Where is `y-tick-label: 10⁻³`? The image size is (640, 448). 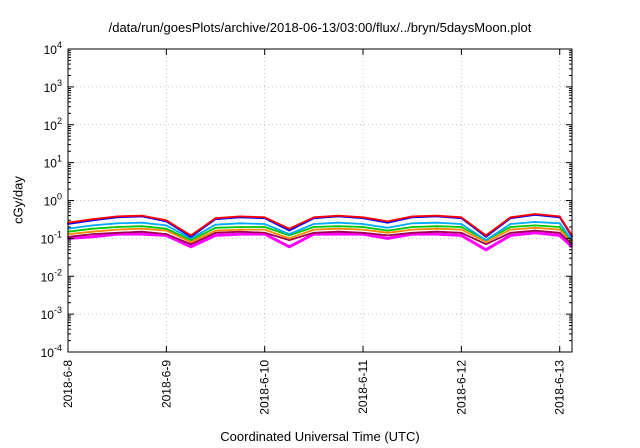
y-tick-label: 10⁻³ is located at coordinates (51, 313).